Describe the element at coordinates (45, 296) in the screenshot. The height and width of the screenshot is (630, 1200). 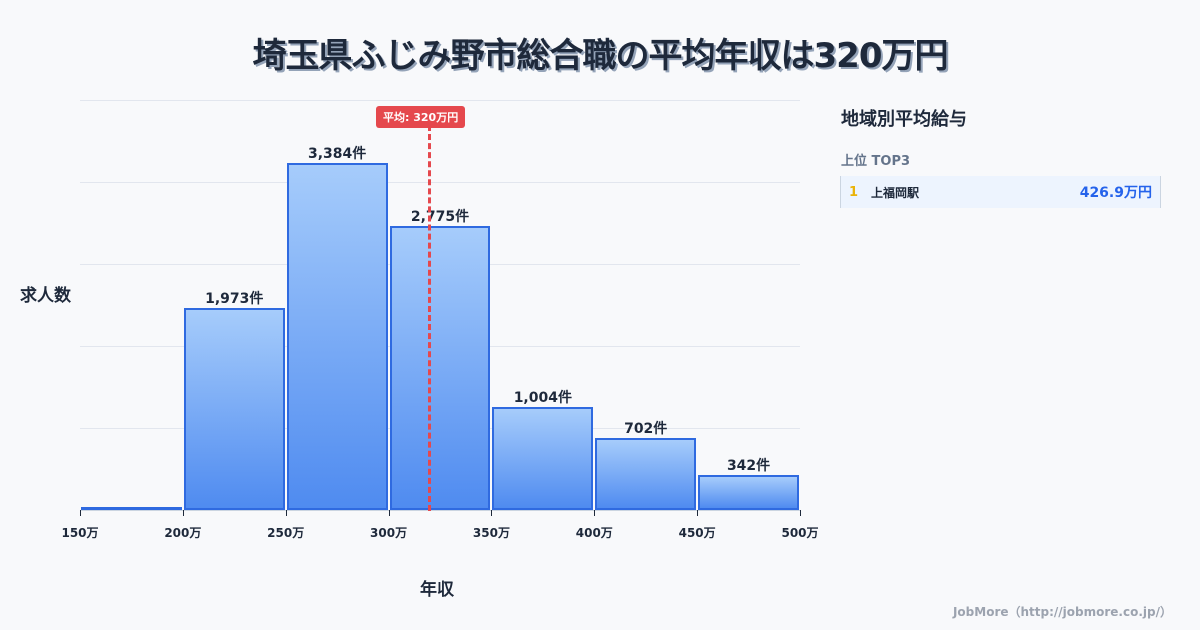
I see `y-axis-label: 求人数` at that location.